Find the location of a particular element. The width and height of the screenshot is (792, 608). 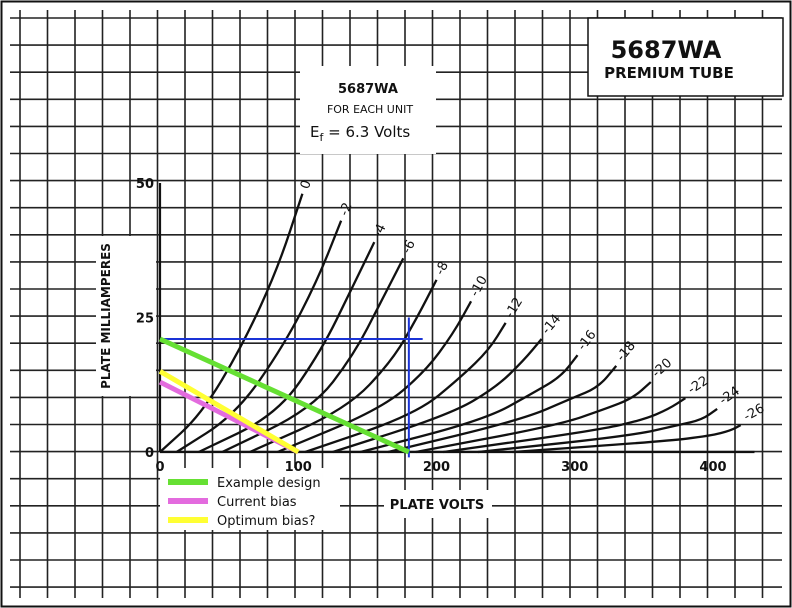

legend-label: Optimum bias? is located at coordinates (266, 521).